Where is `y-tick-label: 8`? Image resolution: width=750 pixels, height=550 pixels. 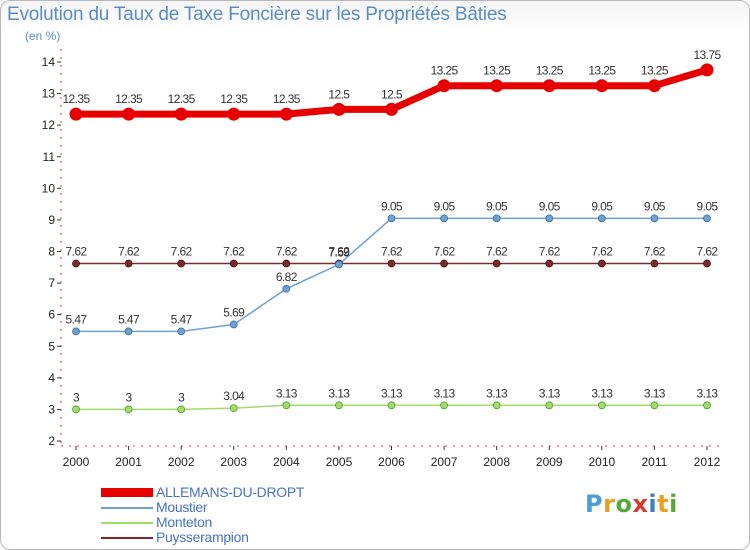 y-tick-label: 8 is located at coordinates (51, 252).